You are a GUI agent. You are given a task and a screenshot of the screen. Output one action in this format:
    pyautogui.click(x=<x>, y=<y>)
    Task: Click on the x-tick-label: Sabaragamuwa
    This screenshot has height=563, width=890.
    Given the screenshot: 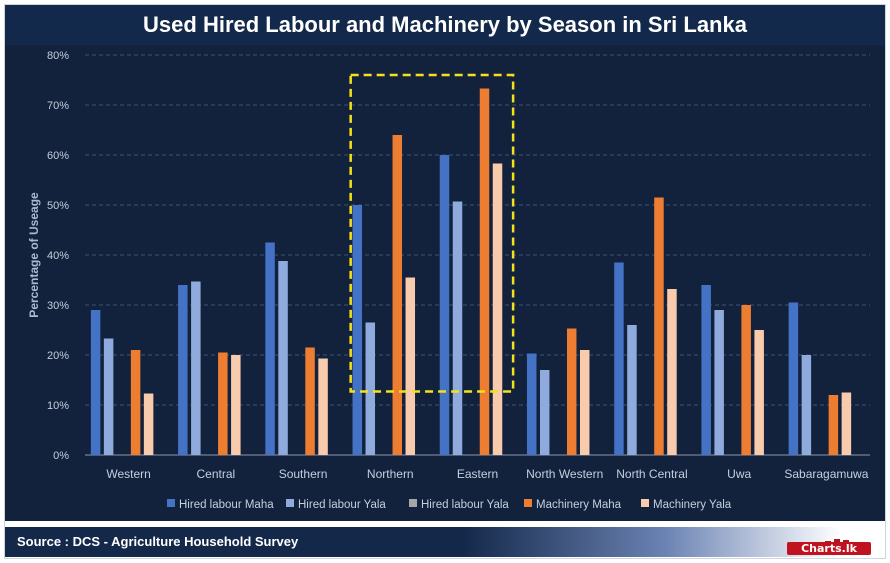 What is the action you would take?
    pyautogui.click(x=826, y=474)
    